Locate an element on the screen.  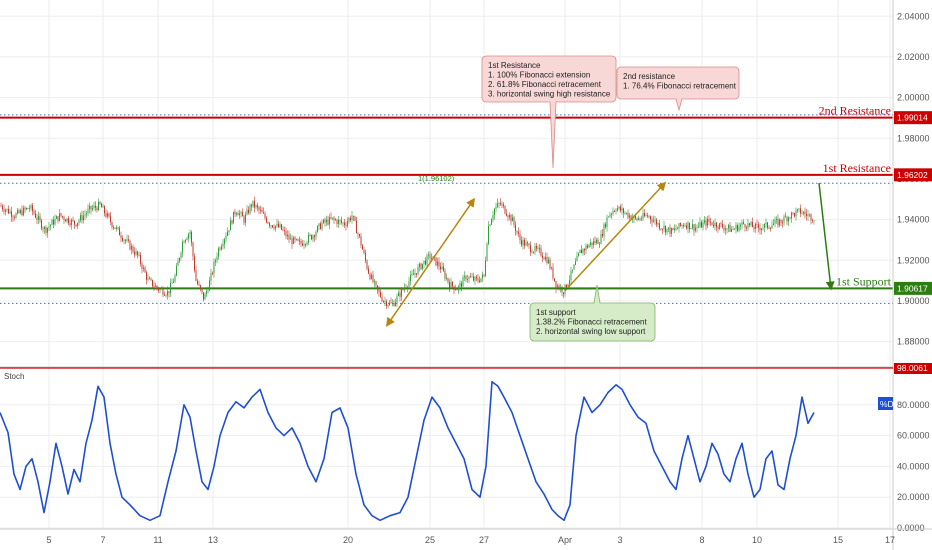
trend-arrow is located at coordinates (826, 236).